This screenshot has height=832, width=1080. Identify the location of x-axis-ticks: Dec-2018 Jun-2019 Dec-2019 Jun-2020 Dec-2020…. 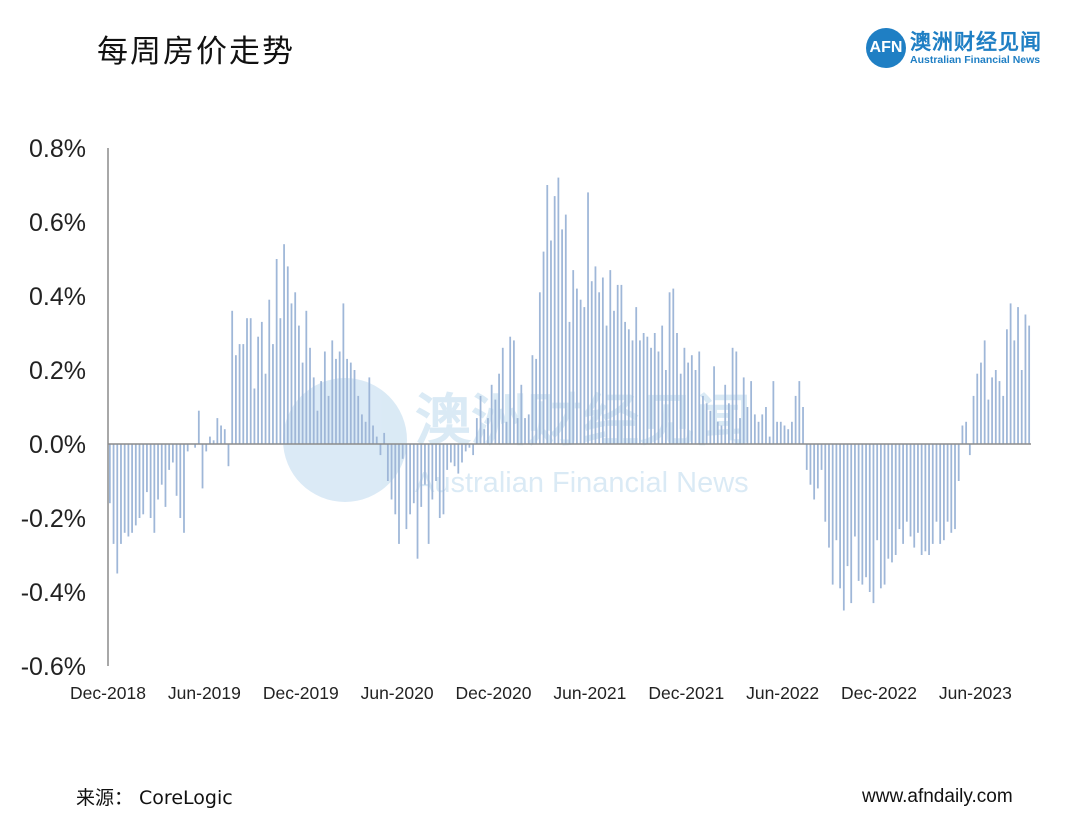
(541, 693).